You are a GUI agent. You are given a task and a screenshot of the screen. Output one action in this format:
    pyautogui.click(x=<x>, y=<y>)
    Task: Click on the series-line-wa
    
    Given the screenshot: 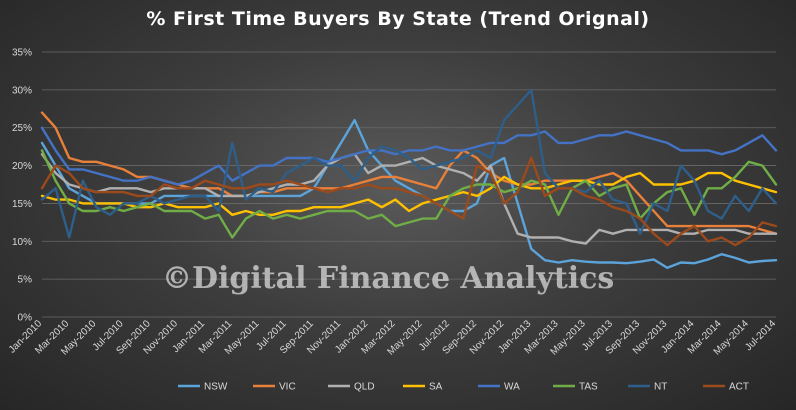 What is the action you would take?
    pyautogui.click(x=409, y=156)
    